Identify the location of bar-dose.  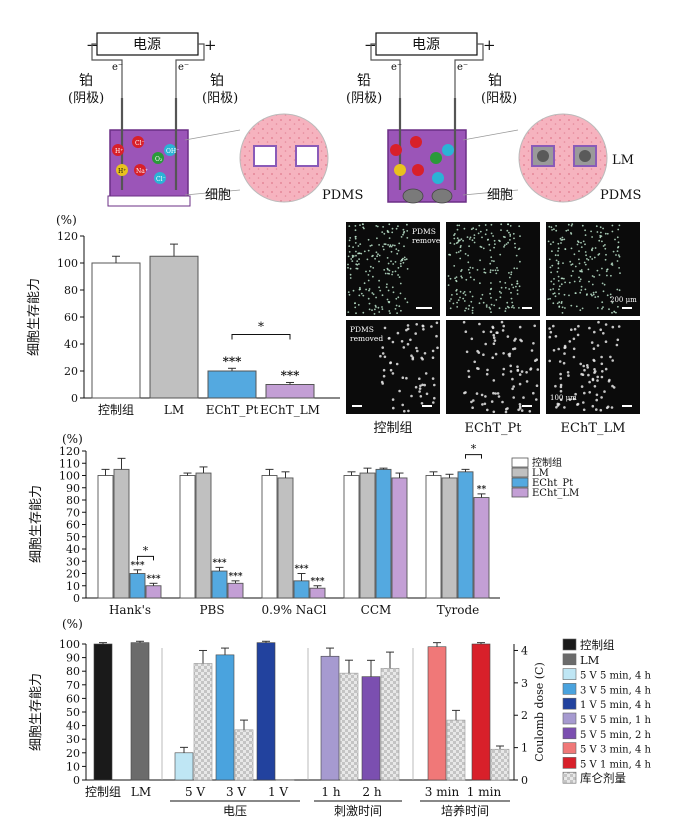
(500, 764).